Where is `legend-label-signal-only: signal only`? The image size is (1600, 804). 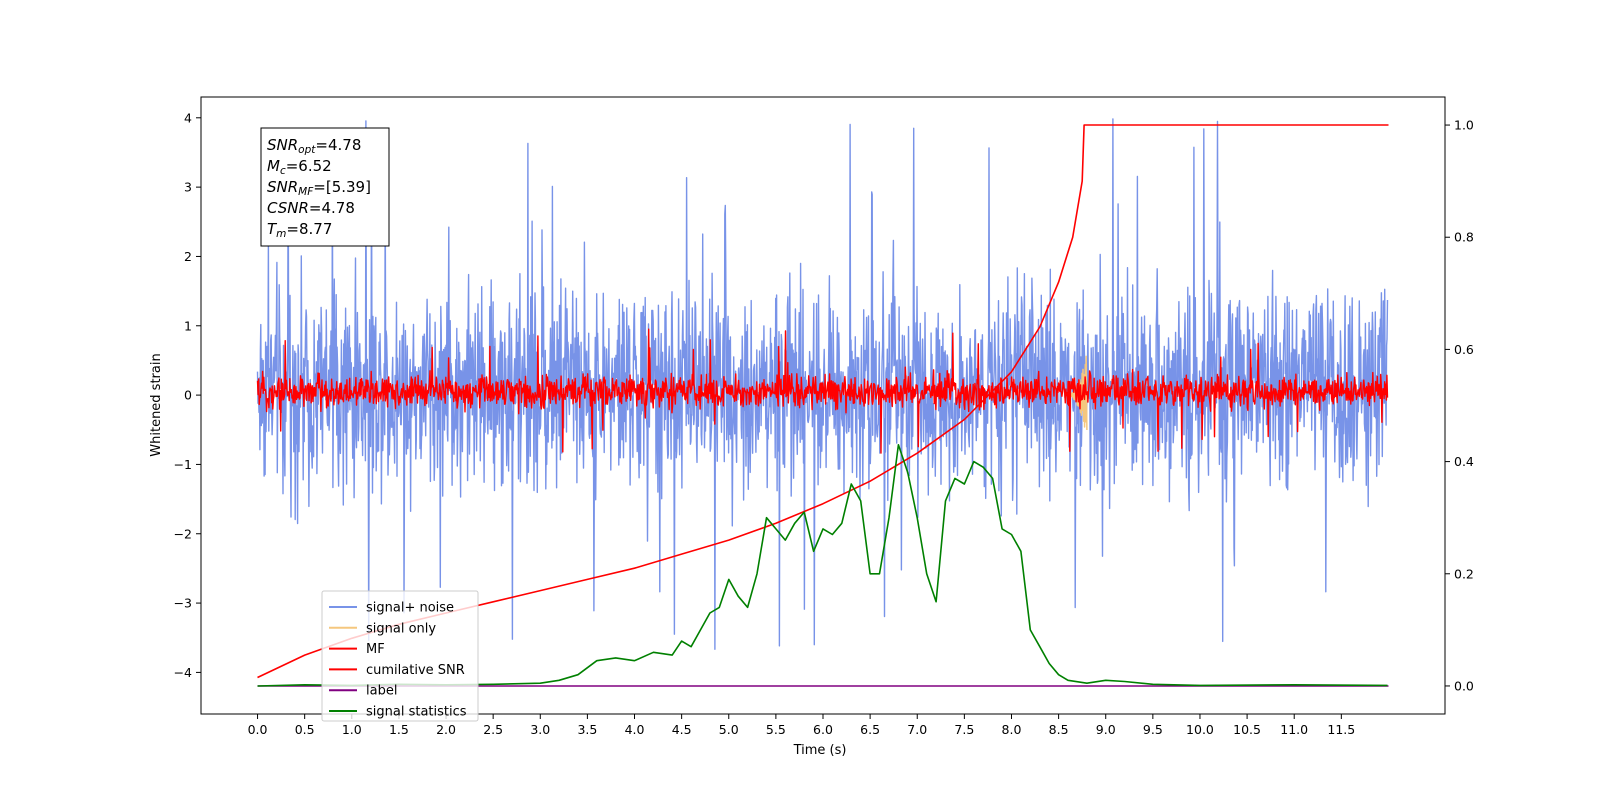
legend-label-signal-only: signal only is located at coordinates (401, 628).